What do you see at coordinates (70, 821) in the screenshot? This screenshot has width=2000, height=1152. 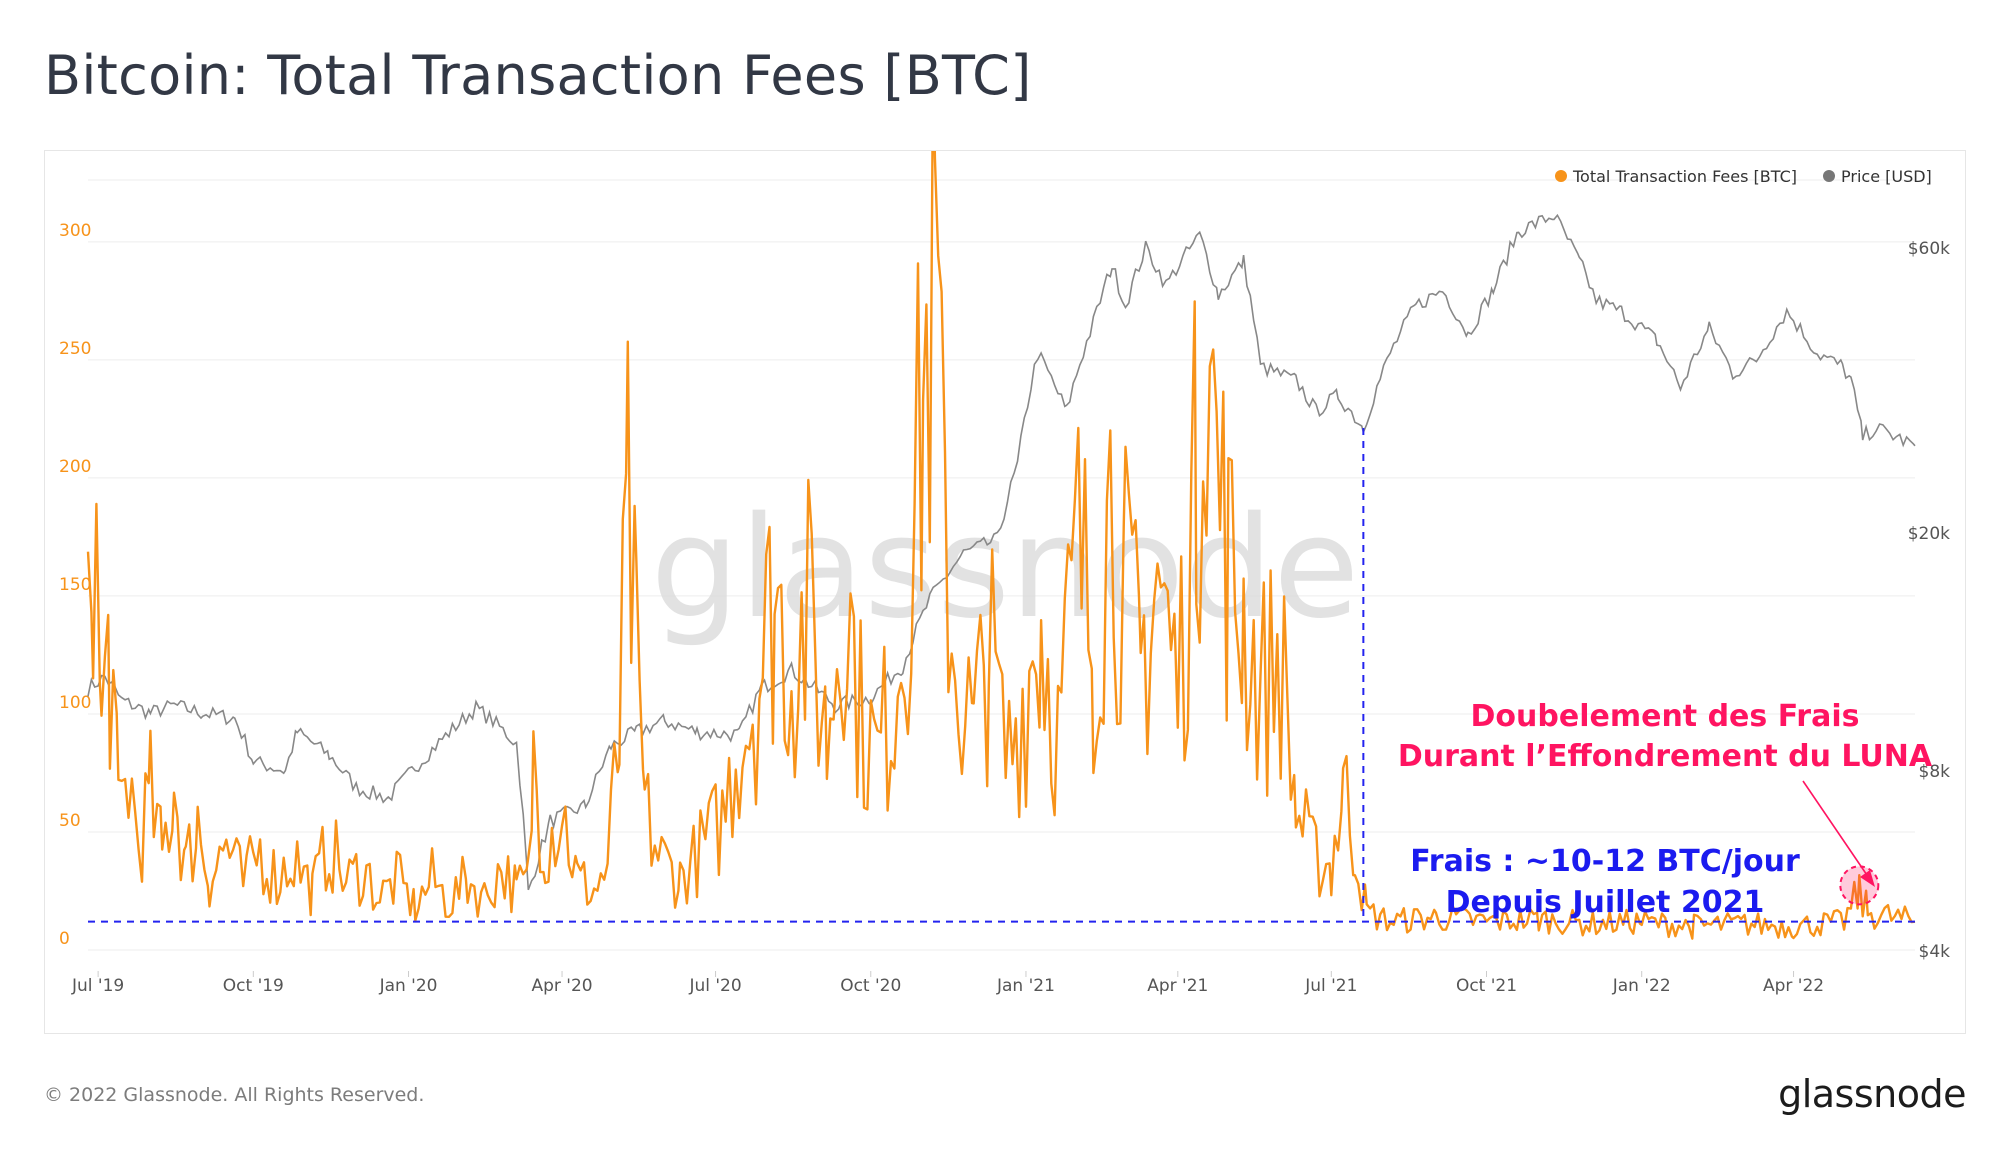 I see `y-left-tick-label: 50` at bounding box center [70, 821].